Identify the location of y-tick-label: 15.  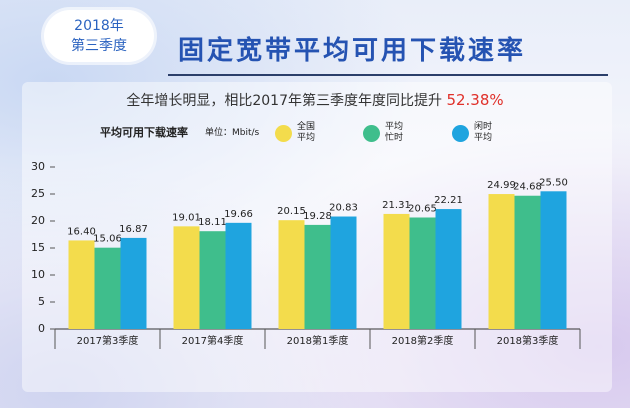
(38, 247).